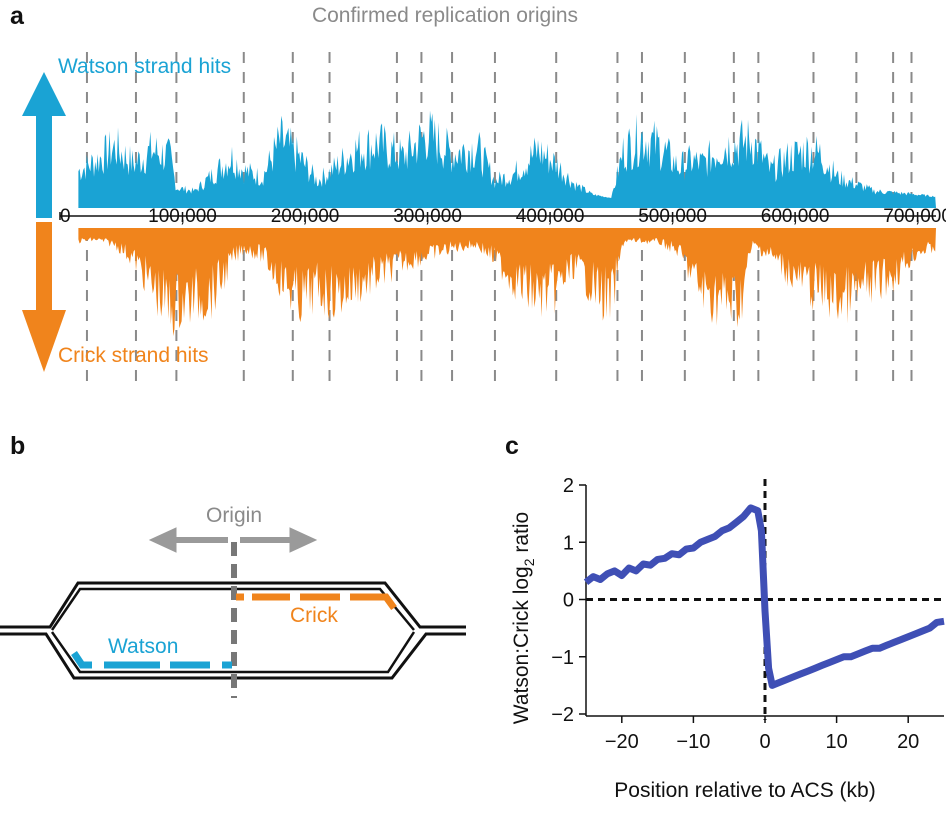 The height and width of the screenshot is (833, 946). Describe the element at coordinates (512, 446) in the screenshot. I see `panel-label-c: c` at that location.